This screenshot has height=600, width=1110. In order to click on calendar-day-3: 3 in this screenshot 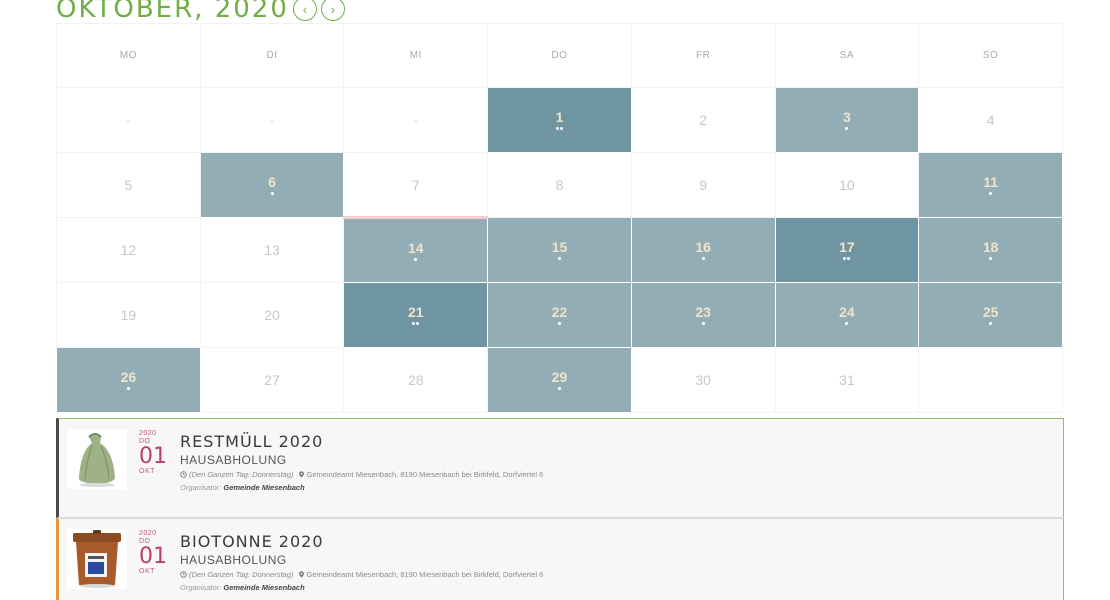, I will do `click(847, 120)`.